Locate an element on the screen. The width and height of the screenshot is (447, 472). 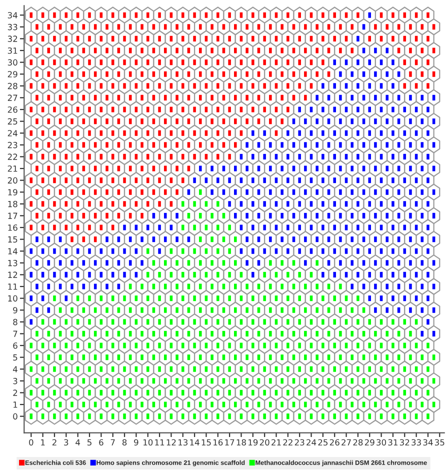
x-tick-label: 3 is located at coordinates (66, 442).